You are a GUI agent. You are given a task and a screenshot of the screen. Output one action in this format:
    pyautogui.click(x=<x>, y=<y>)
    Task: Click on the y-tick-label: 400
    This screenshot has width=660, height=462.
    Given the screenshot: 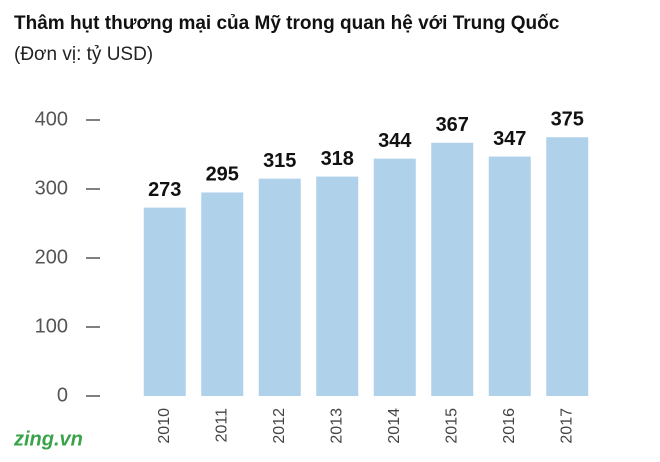 What is the action you would take?
    pyautogui.click(x=51, y=119)
    